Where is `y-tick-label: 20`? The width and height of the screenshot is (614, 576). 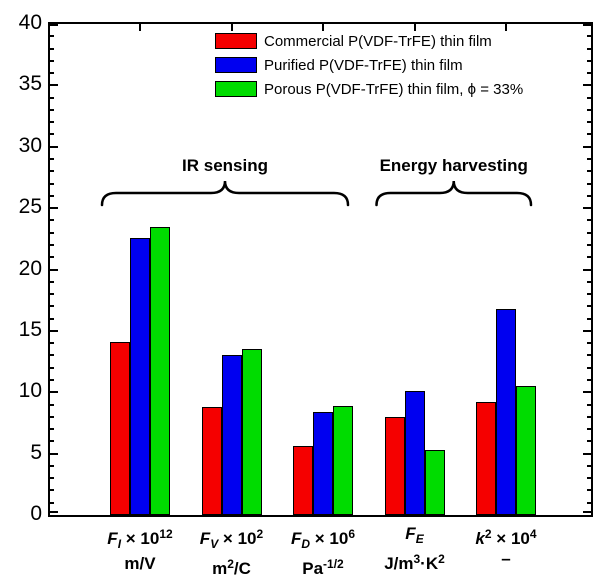 y-tick-label: 20 is located at coordinates (30, 268).